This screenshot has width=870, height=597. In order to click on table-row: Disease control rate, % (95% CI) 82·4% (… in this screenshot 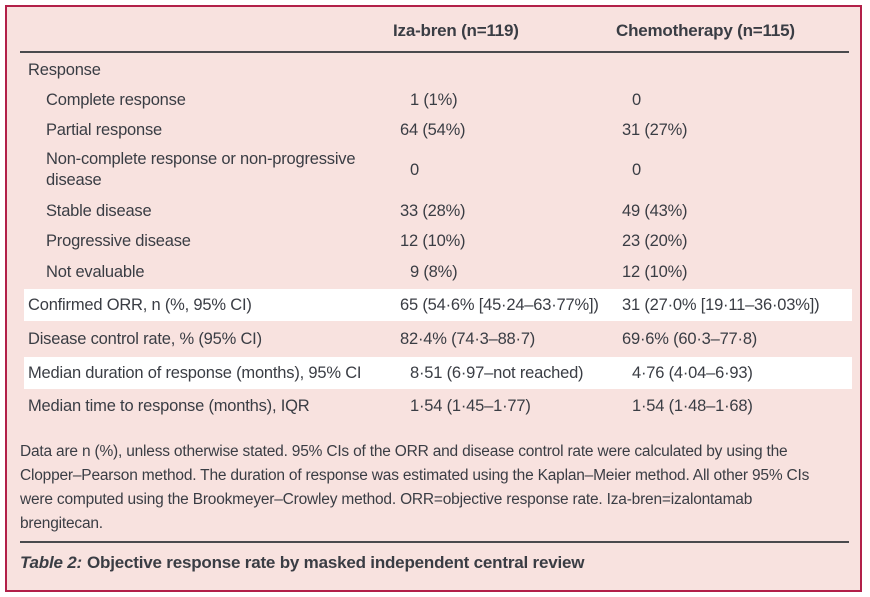, I will do `click(433, 339)`.